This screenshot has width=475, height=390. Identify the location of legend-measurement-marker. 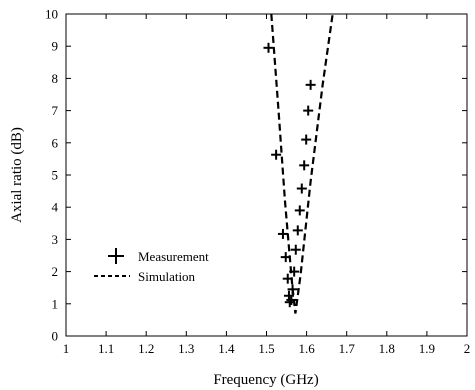
(116, 256).